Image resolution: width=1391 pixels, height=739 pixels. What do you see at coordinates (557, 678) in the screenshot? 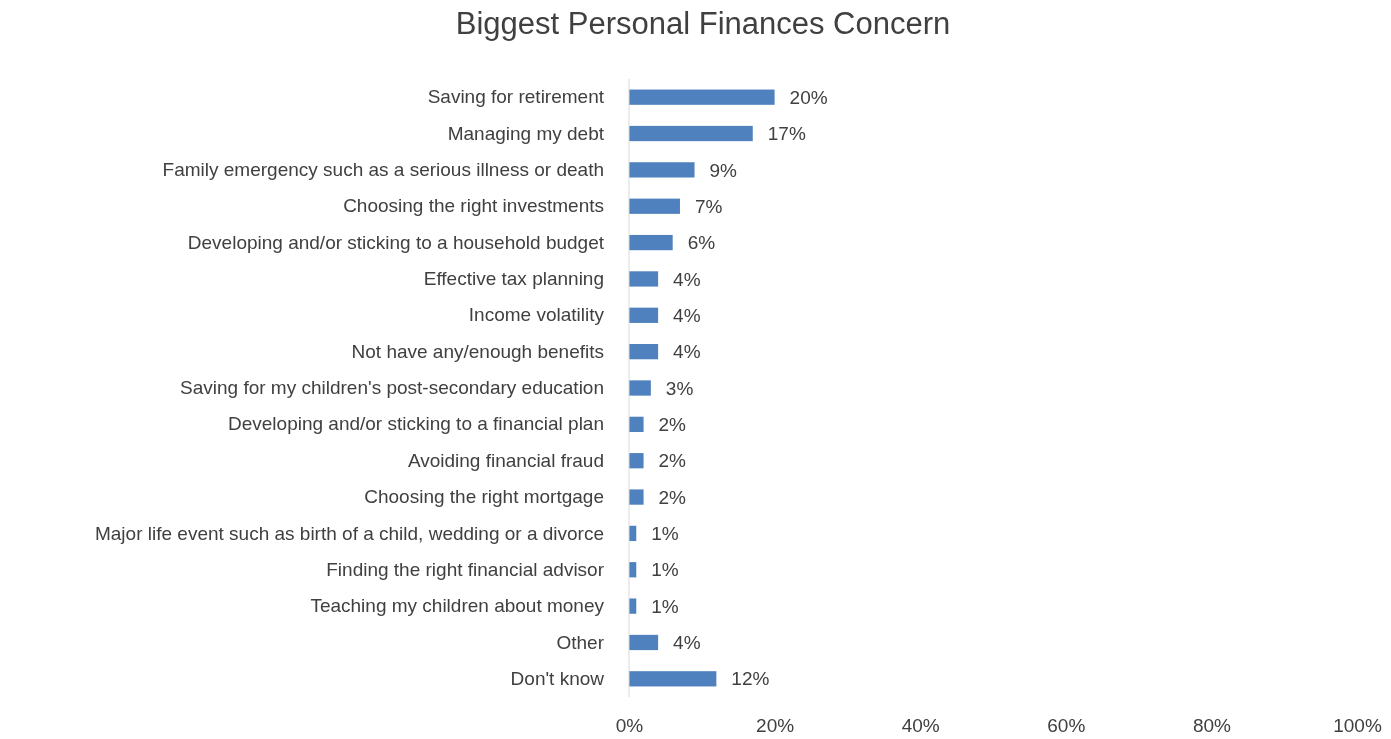
I see `y-tick-label: Don't know` at bounding box center [557, 678].